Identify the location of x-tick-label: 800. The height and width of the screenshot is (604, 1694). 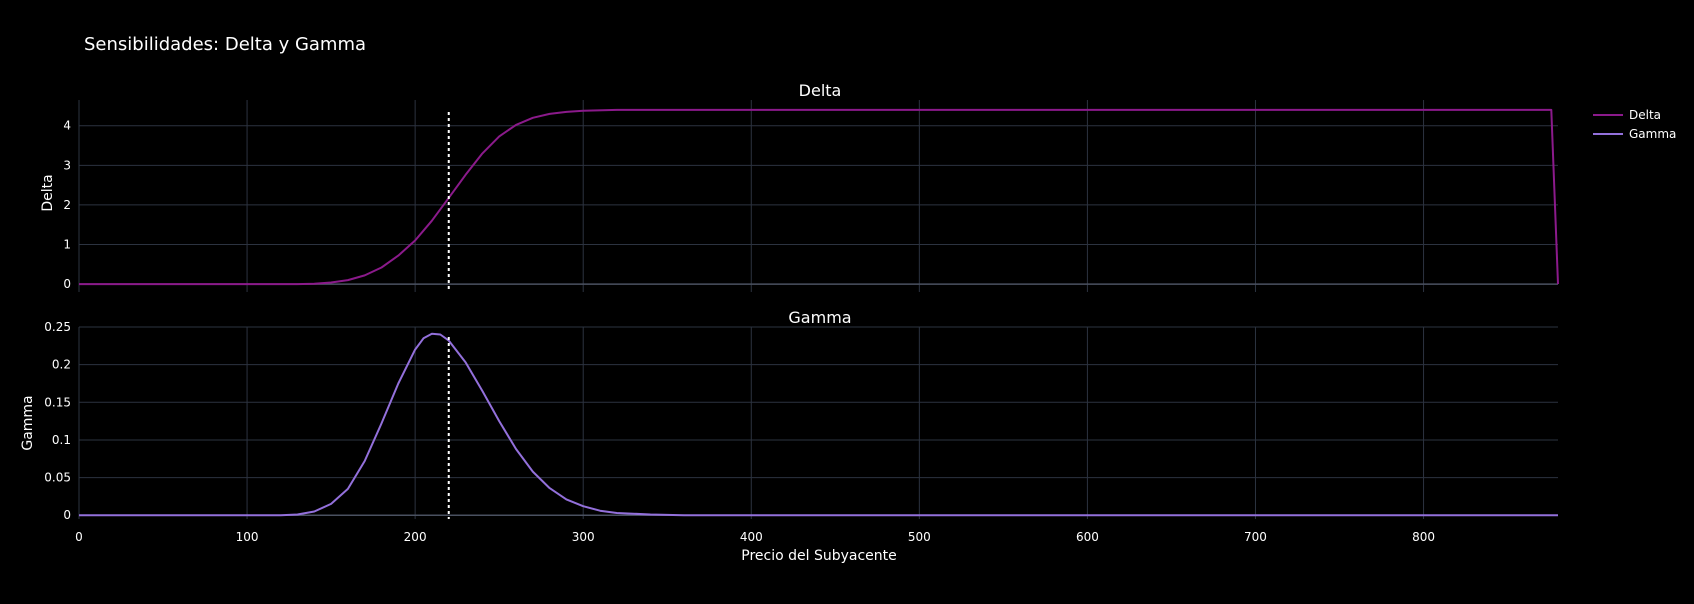
(1423, 537).